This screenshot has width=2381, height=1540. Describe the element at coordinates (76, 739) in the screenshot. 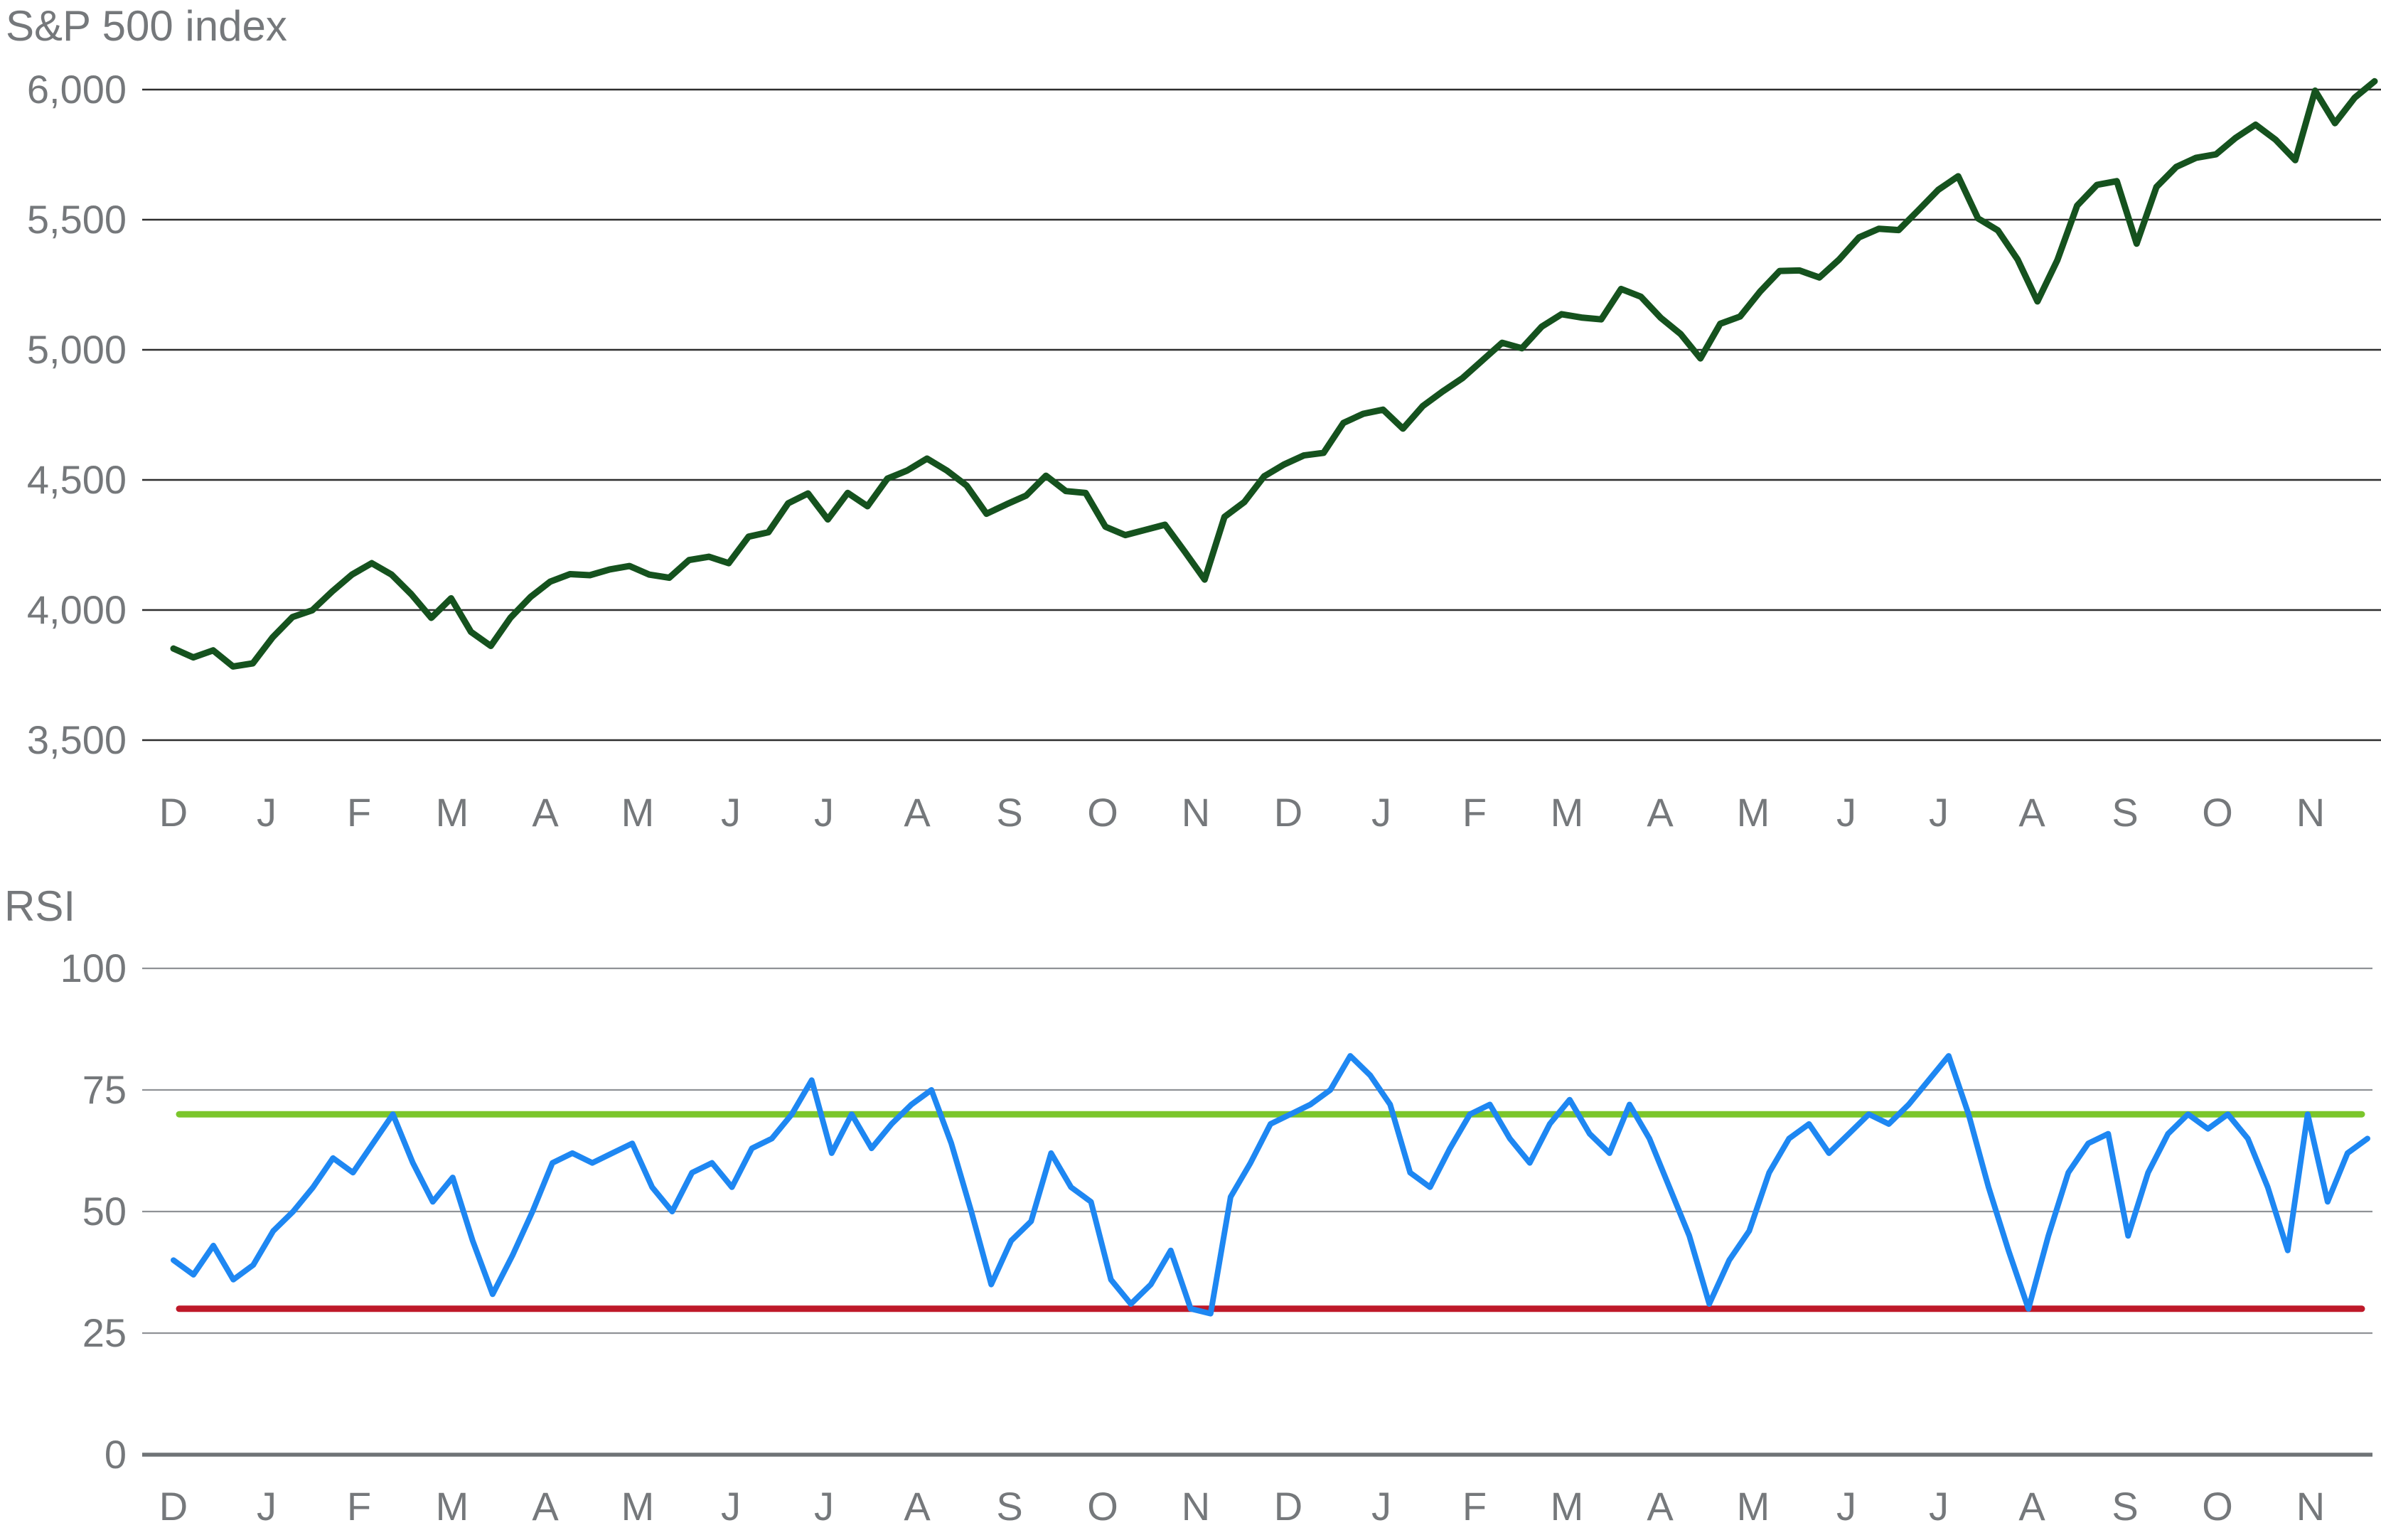

I see `price-y-tick-label: 3,500` at that location.